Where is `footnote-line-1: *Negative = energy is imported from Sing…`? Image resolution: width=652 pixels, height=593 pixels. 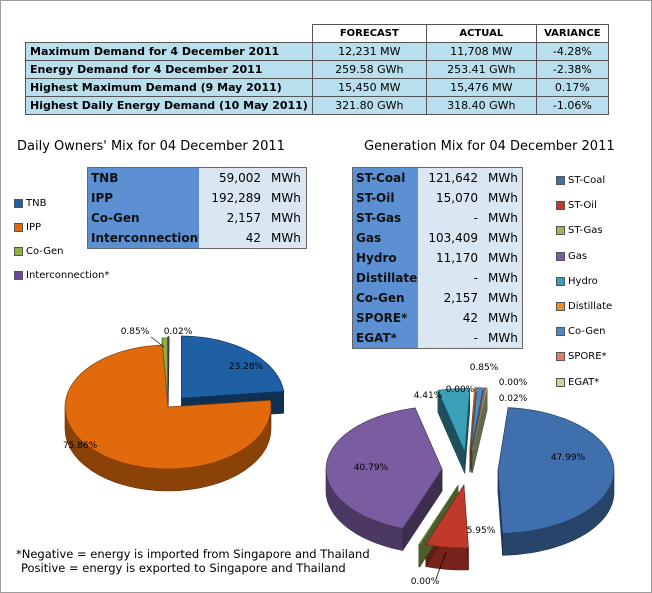 footnote-line-1: *Negative = energy is imported from Sing… is located at coordinates (193, 554).